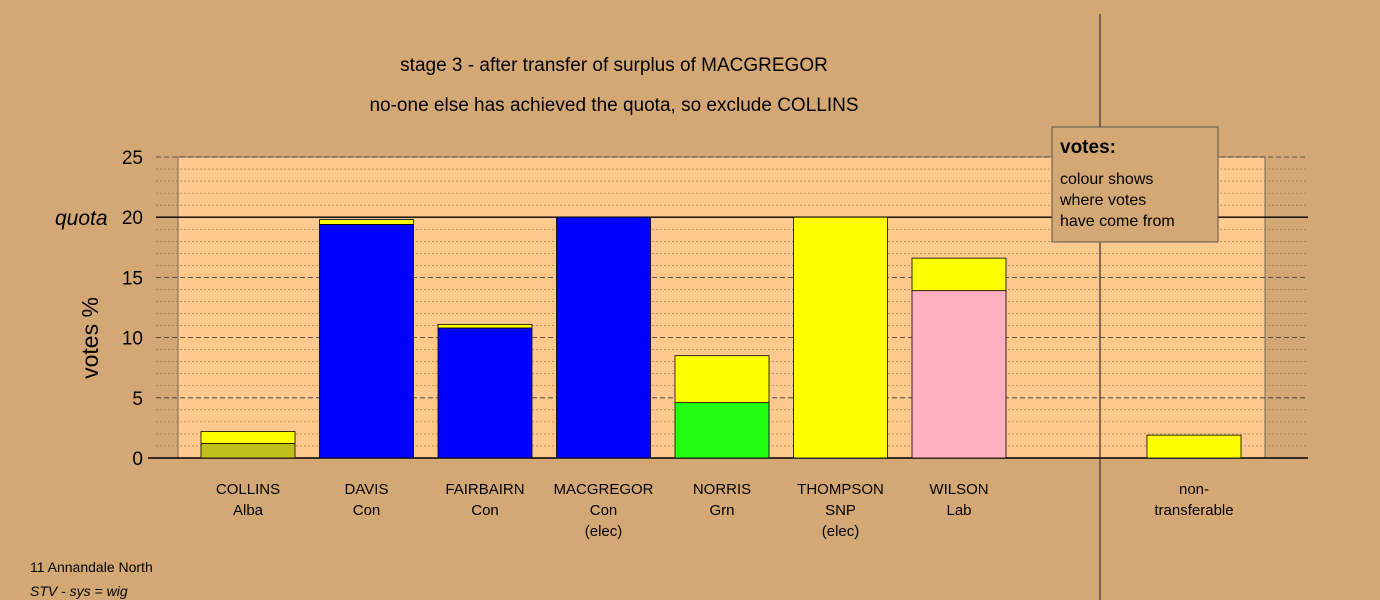 The image size is (1380, 600). Describe the element at coordinates (603, 489) in the screenshot. I see `candidate-name: MACGREGOR` at that location.